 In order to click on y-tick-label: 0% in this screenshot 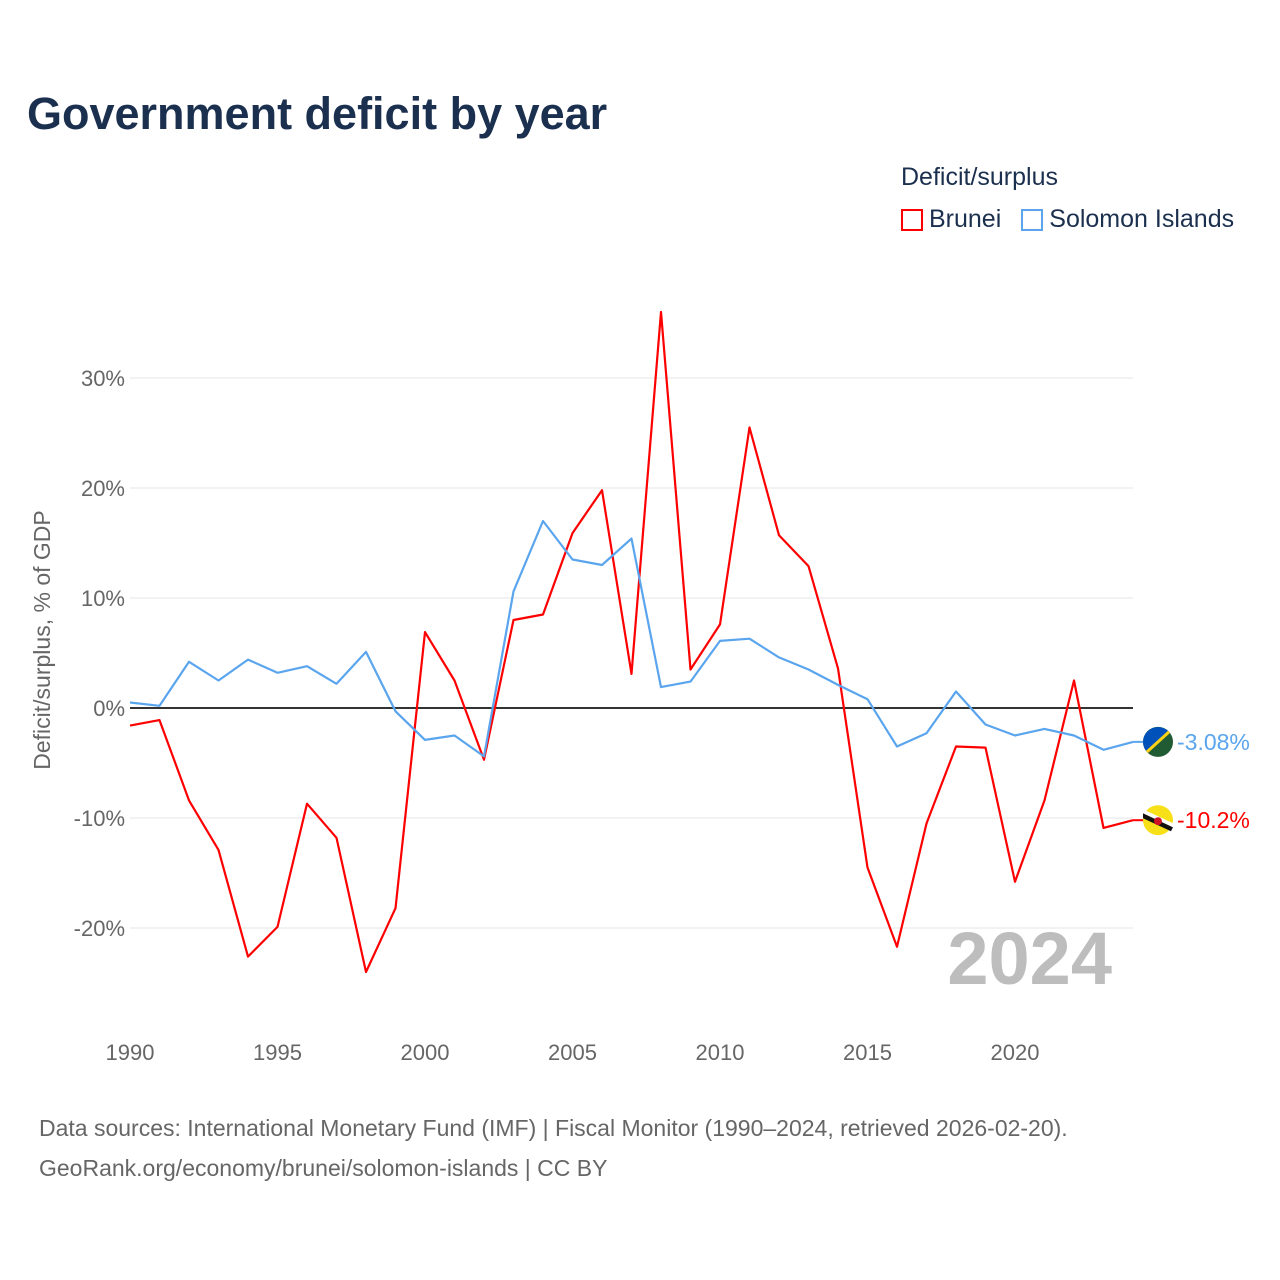, I will do `click(109, 708)`.